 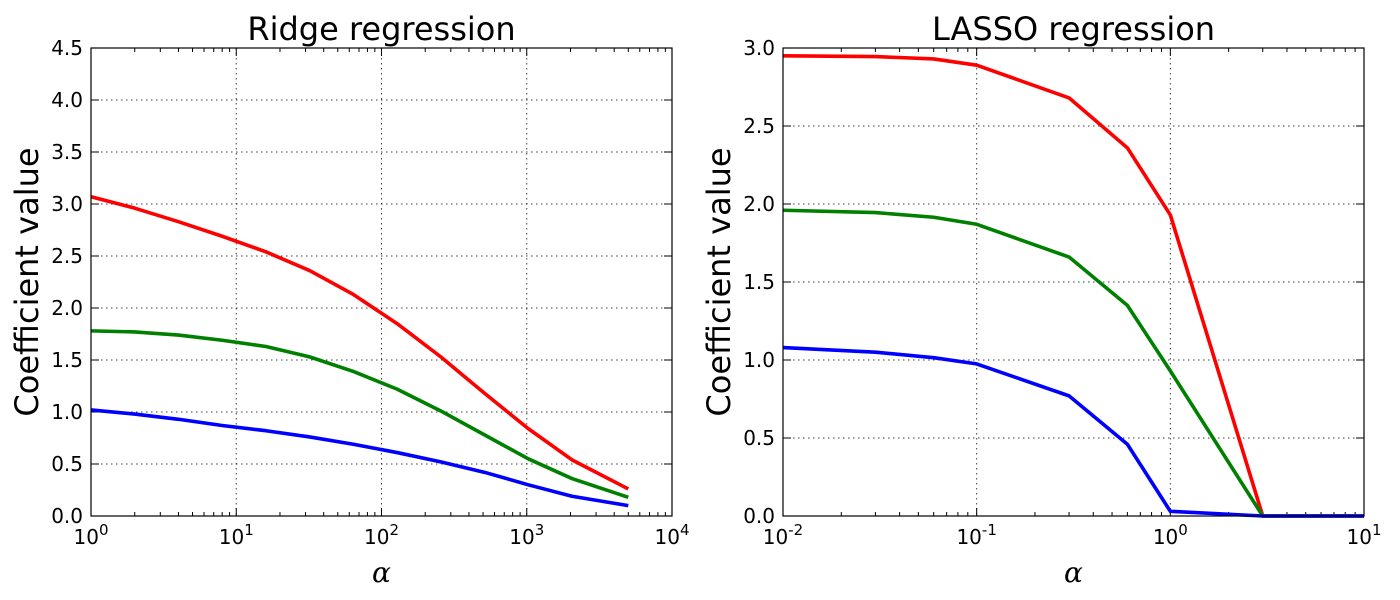 I want to click on ridge-series-green-line, so click(x=359, y=414).